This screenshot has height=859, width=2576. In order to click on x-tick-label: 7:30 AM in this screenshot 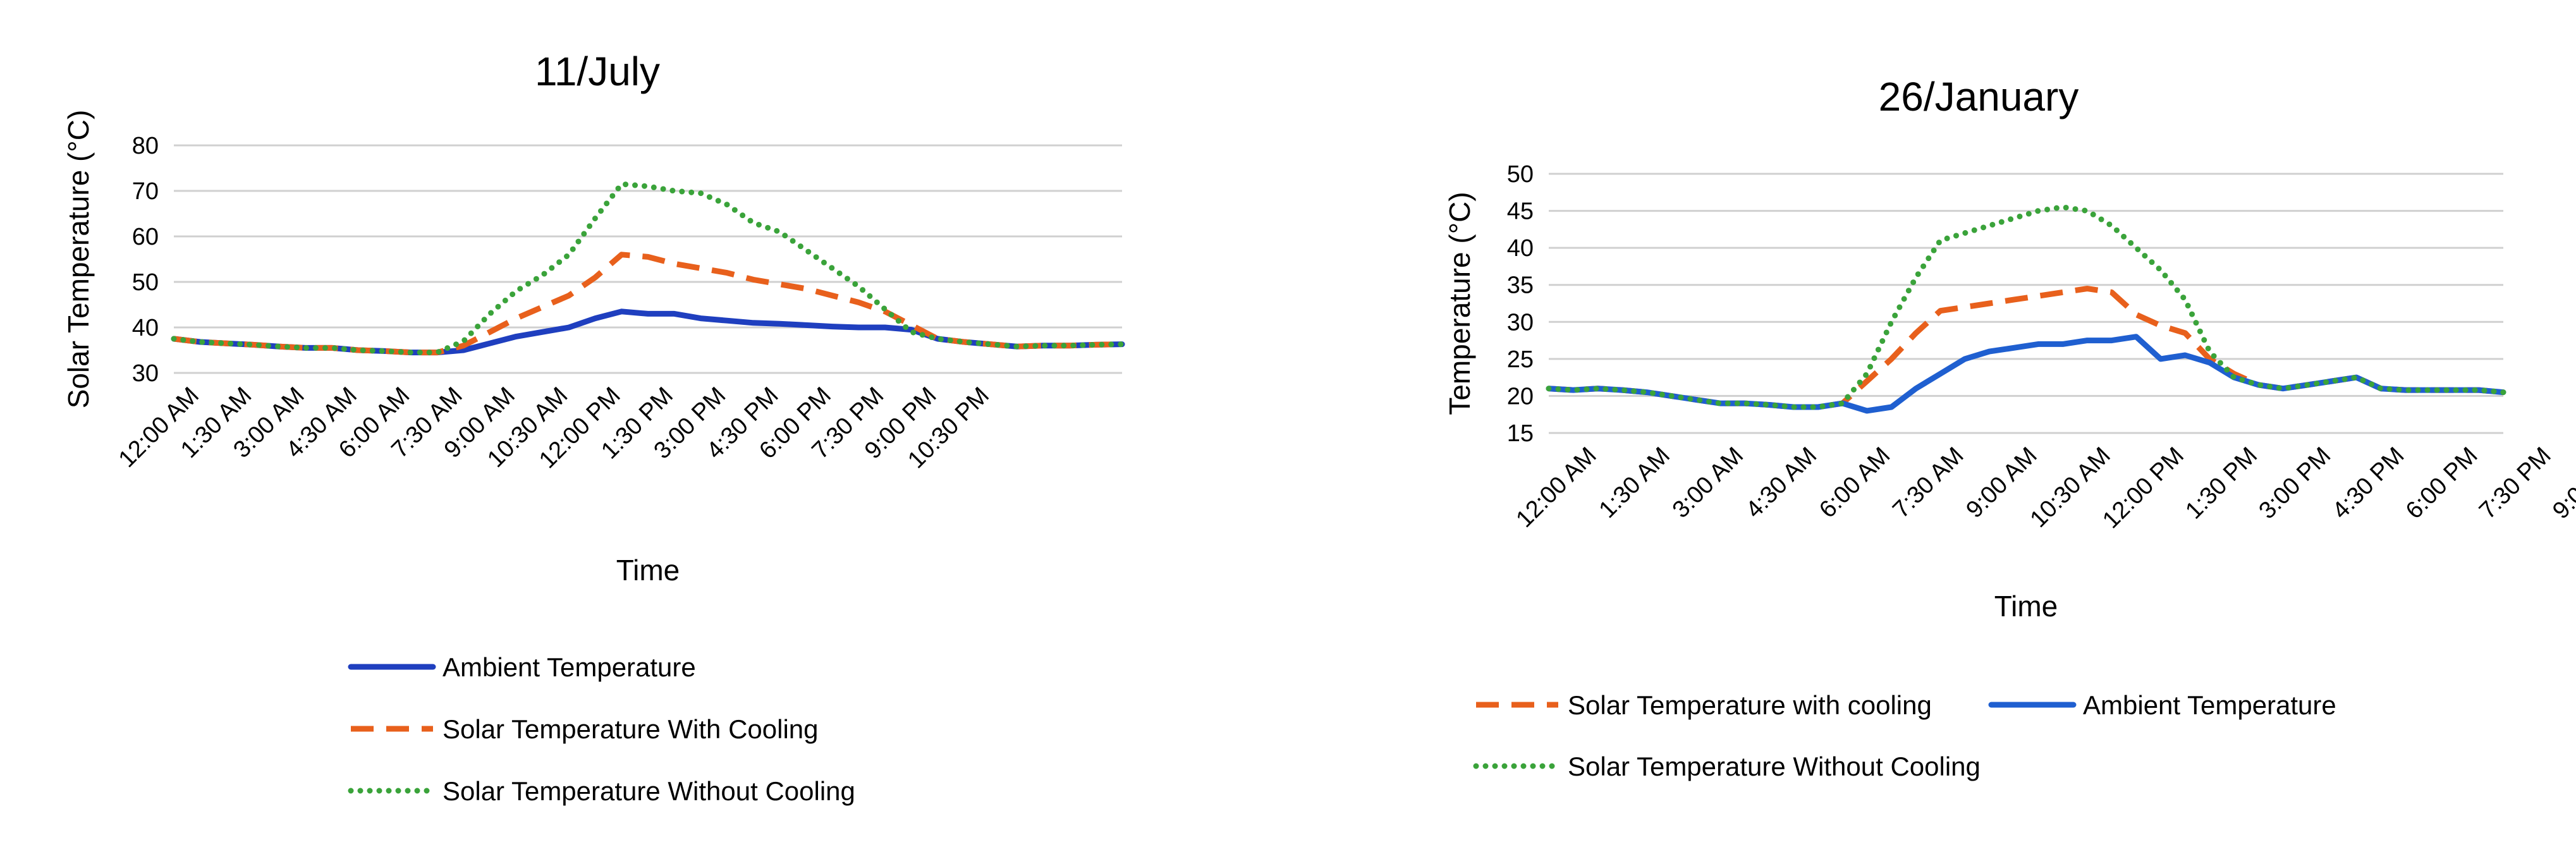, I will do `click(1928, 482)`.